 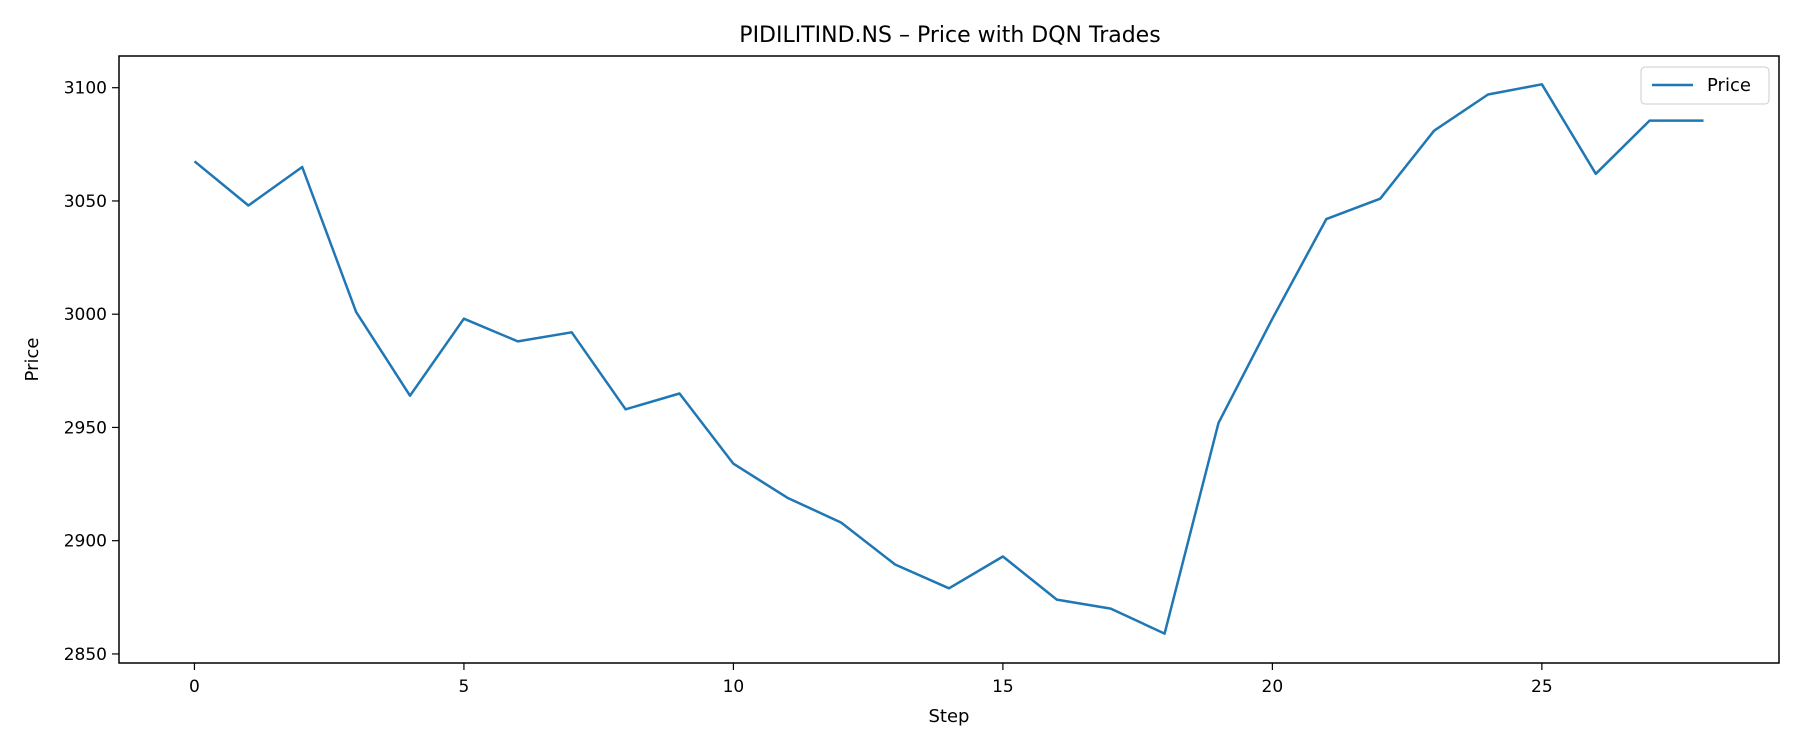 I want to click on y-axis-label: Price, so click(x=32, y=360).